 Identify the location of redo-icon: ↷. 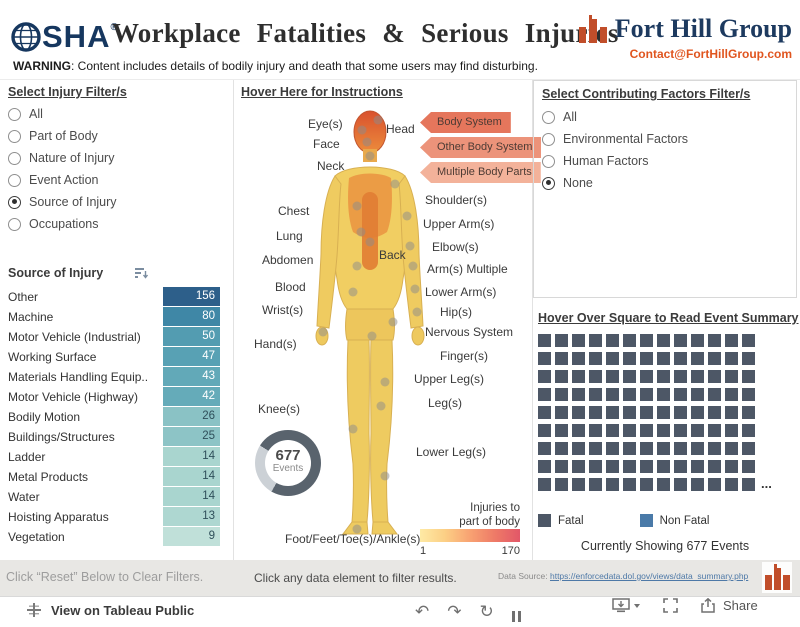
(454, 611).